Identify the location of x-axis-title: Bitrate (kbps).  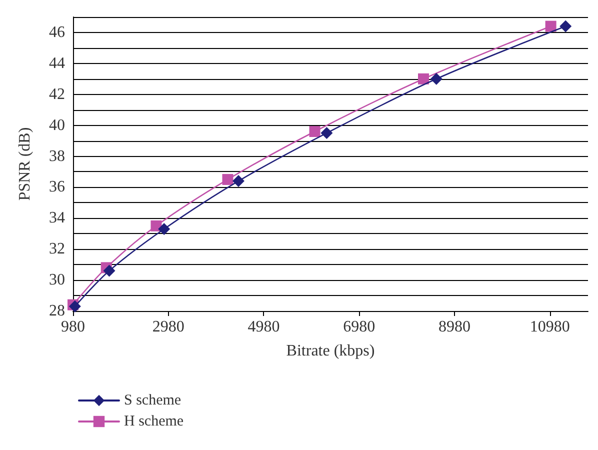
(330, 351).